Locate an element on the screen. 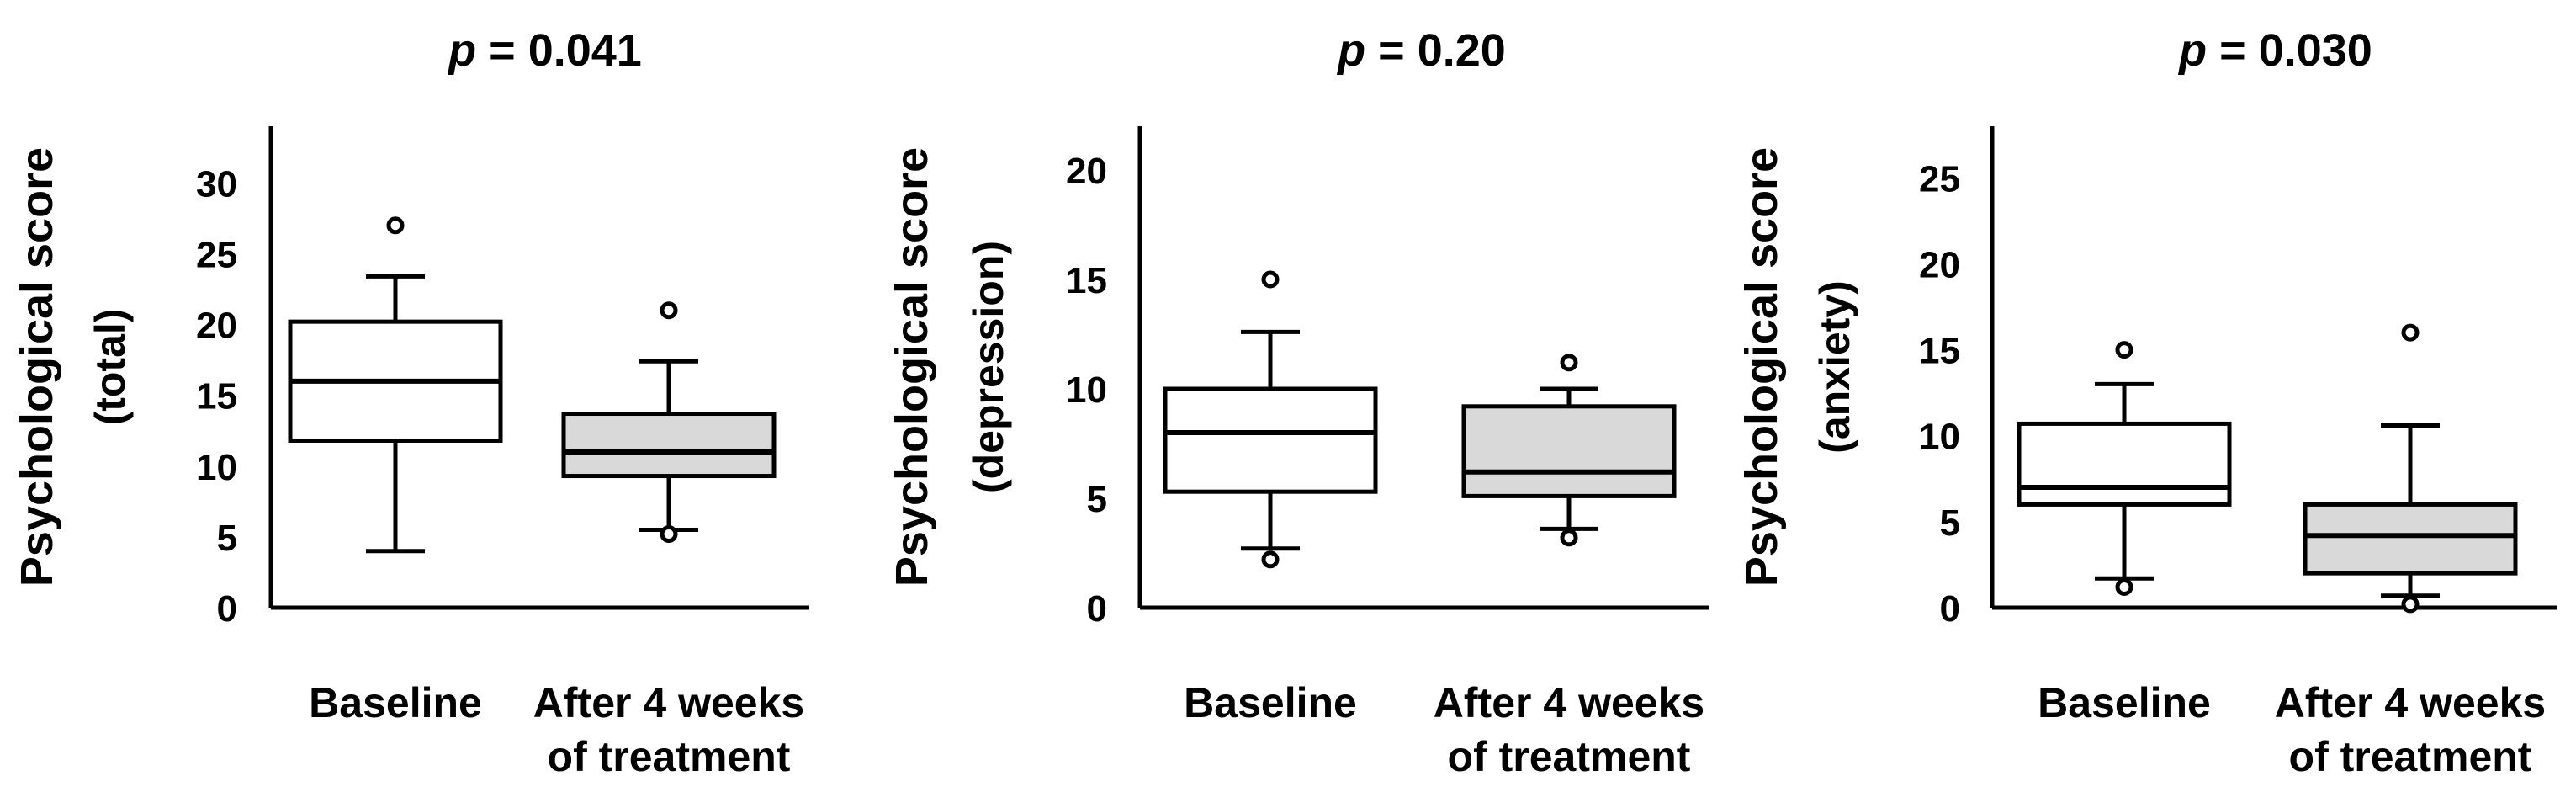 The height and width of the screenshot is (808, 2576). chart-title: p = 0.030 is located at coordinates (2274, 50).